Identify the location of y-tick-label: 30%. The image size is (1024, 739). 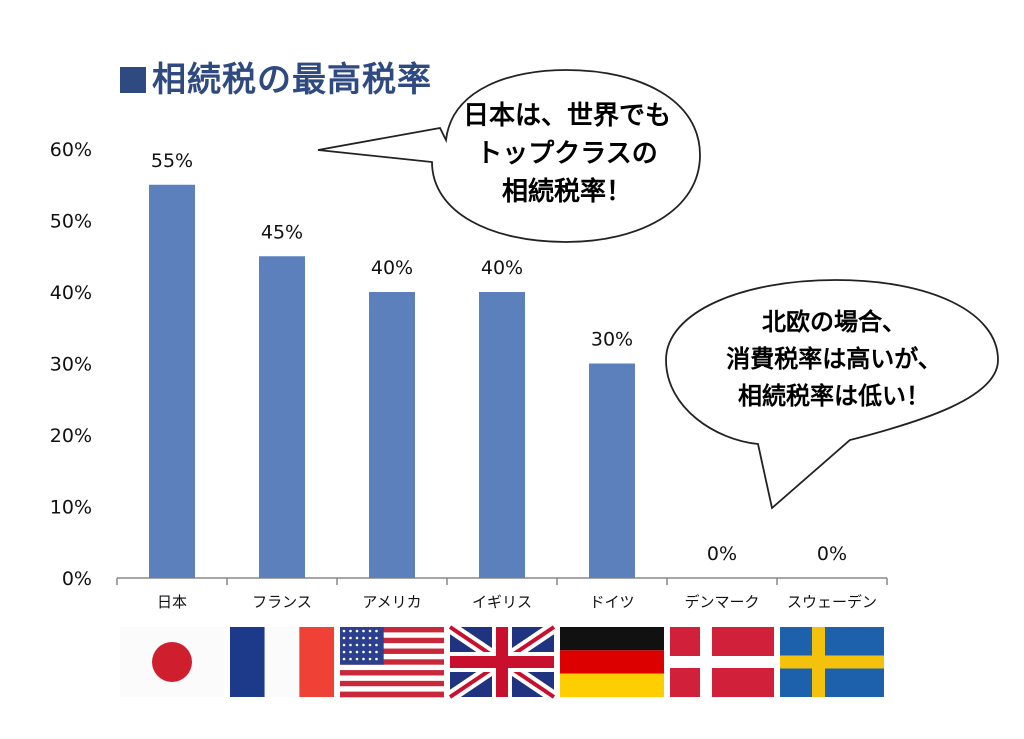
(71, 365).